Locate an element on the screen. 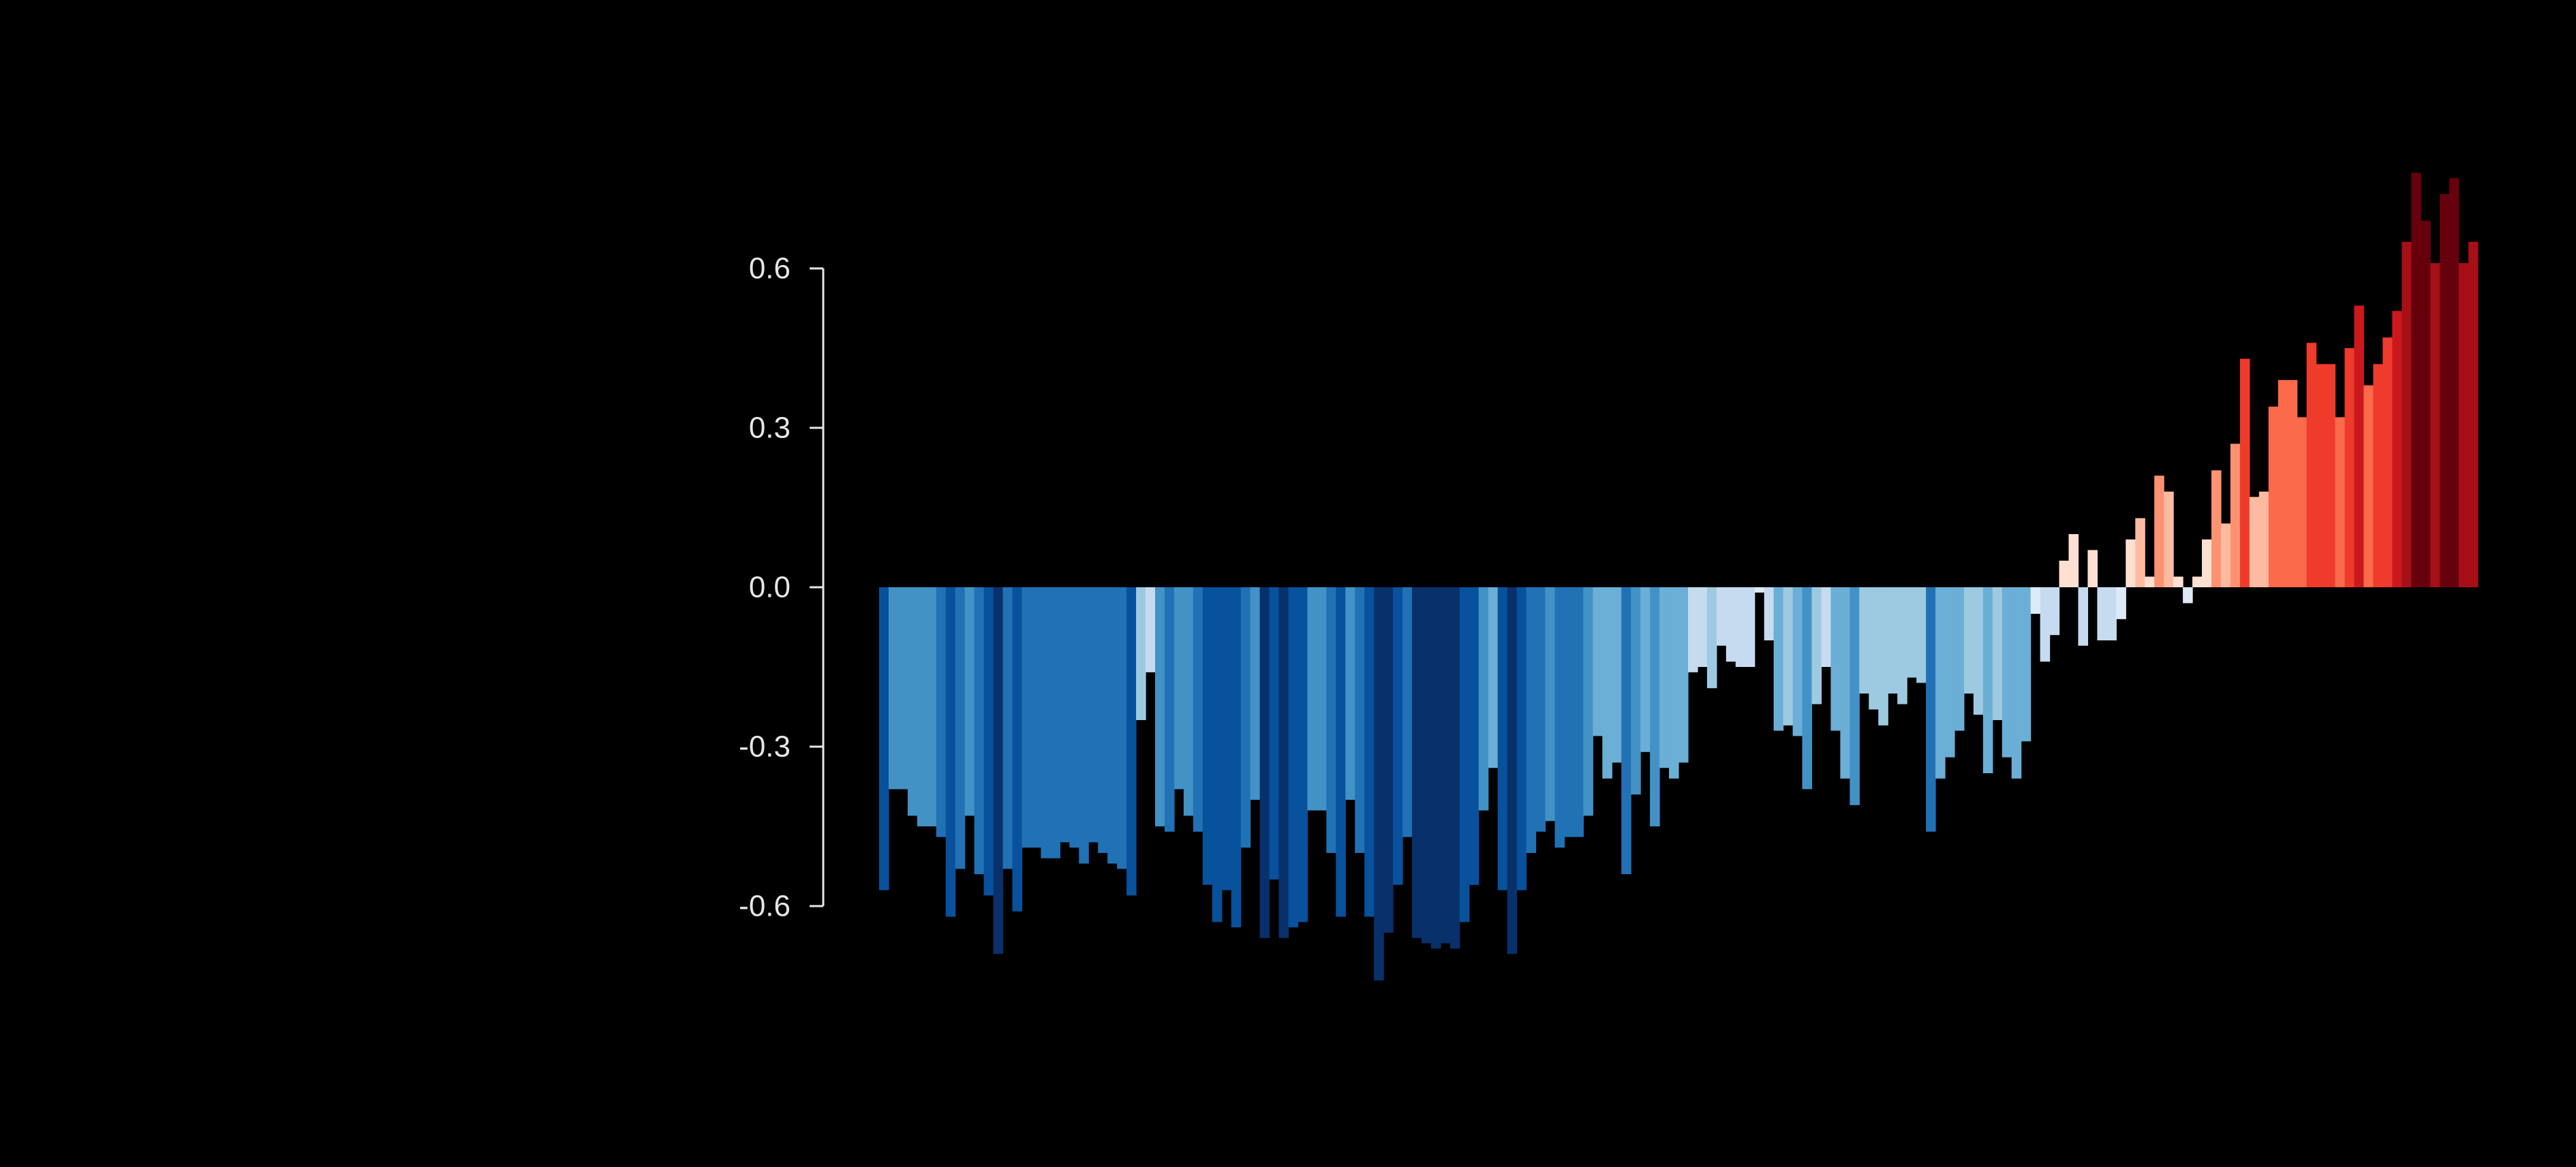 Image resolution: width=2576 pixels, height=1167 pixels. y-tick-label-2: 0.0 is located at coordinates (770, 587).